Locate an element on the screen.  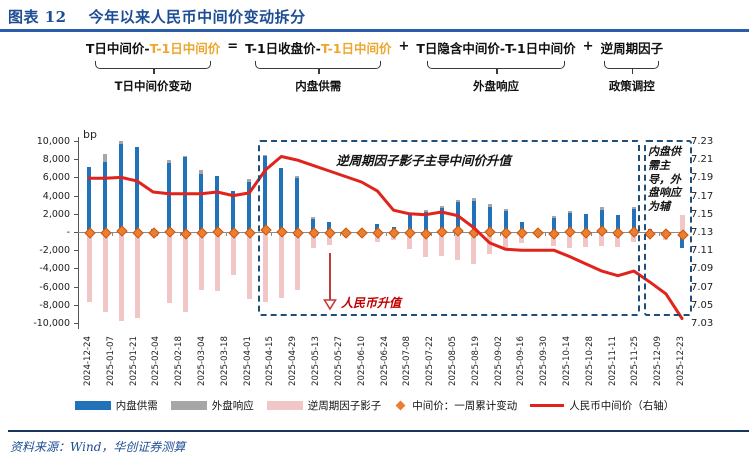
chart-legend: 内盘供需 外盘响应 逆周期因子影子 中间价：一周累计变动 人民币中间价（右轴） is located at coordinates (374, 405).